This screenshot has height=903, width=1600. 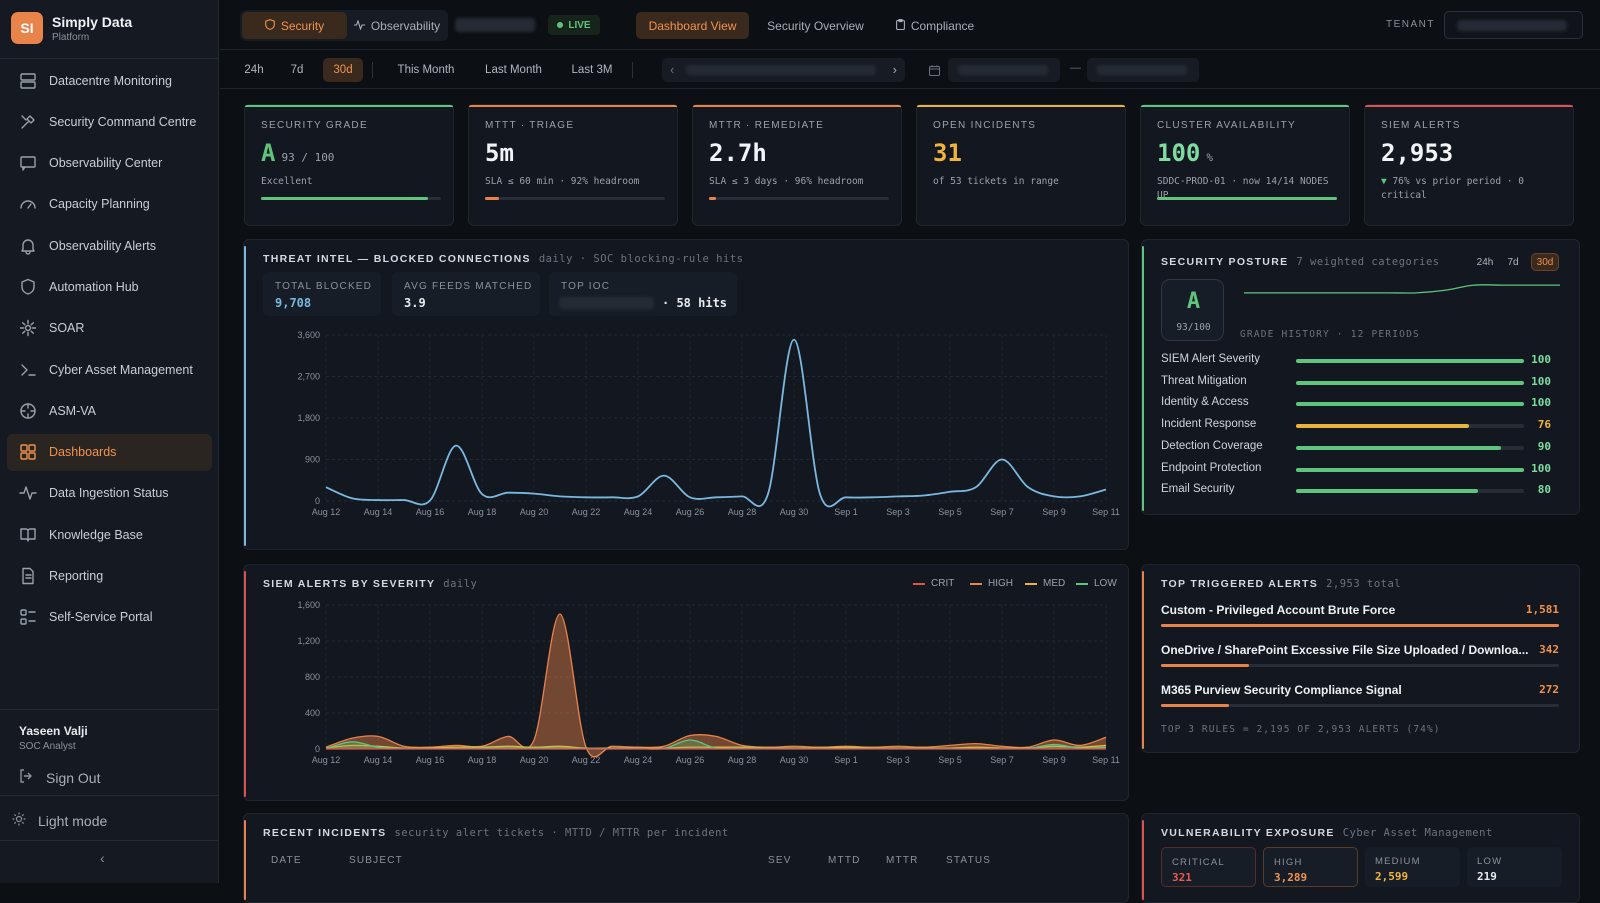 I want to click on x-tick-label: Aug 22, so click(x=586, y=512).